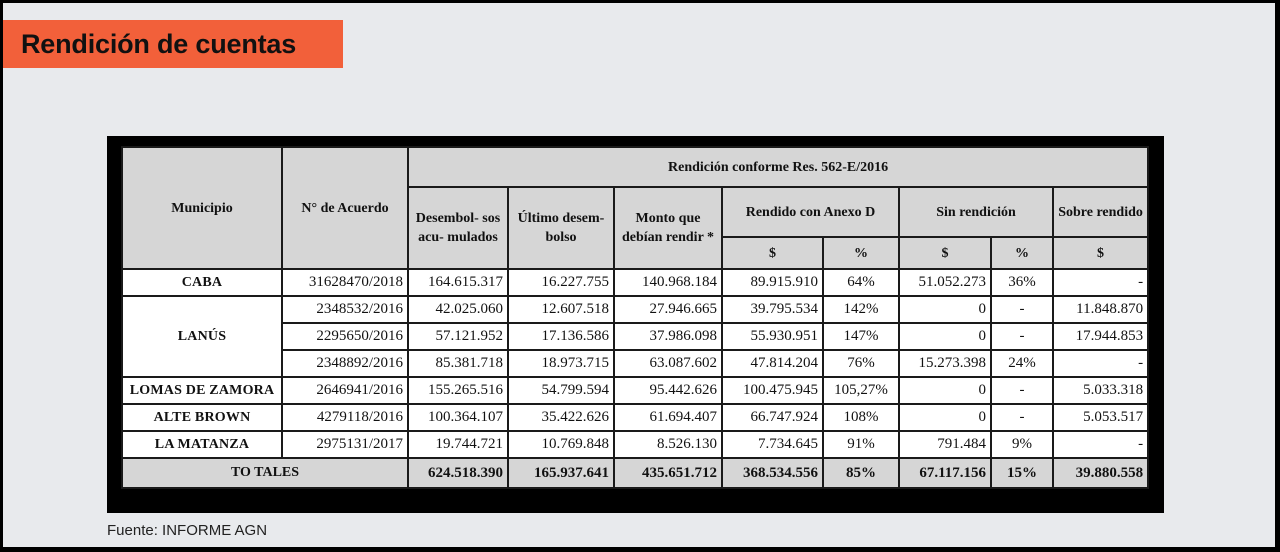  What do you see at coordinates (668, 444) in the screenshot?
I see `cell-monto: 8.526.130` at bounding box center [668, 444].